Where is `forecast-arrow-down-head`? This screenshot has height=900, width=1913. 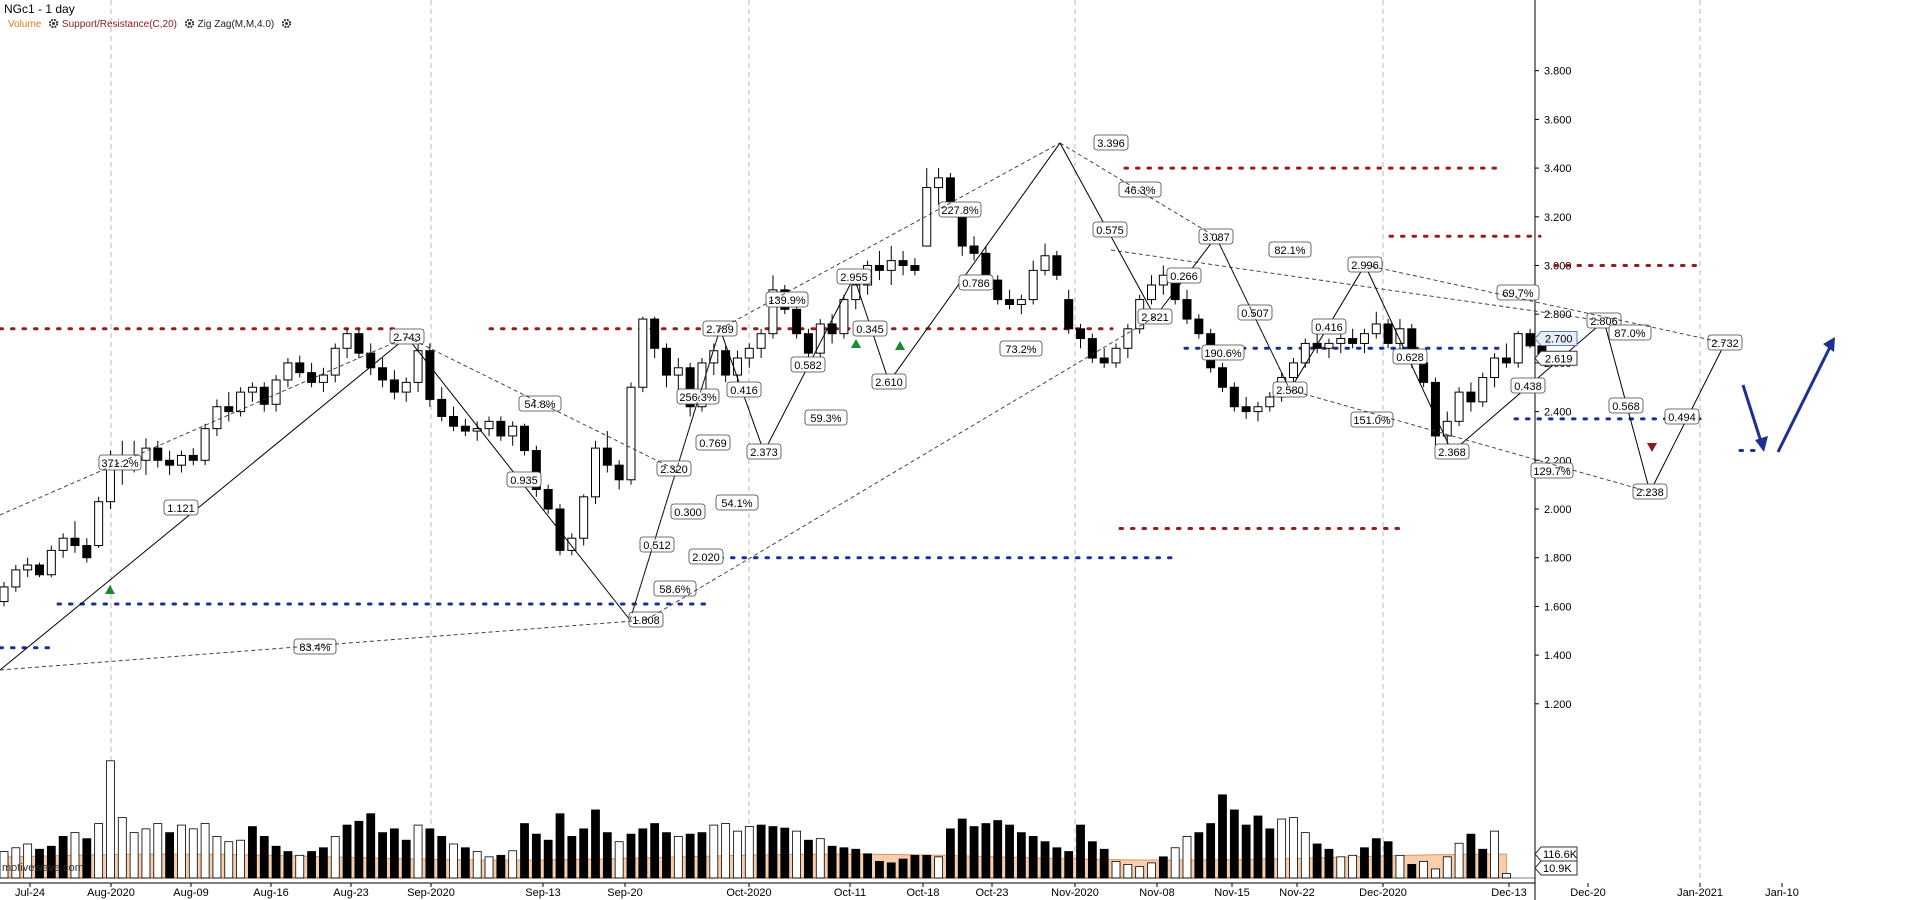 forecast-arrow-down-head is located at coordinates (1761, 444).